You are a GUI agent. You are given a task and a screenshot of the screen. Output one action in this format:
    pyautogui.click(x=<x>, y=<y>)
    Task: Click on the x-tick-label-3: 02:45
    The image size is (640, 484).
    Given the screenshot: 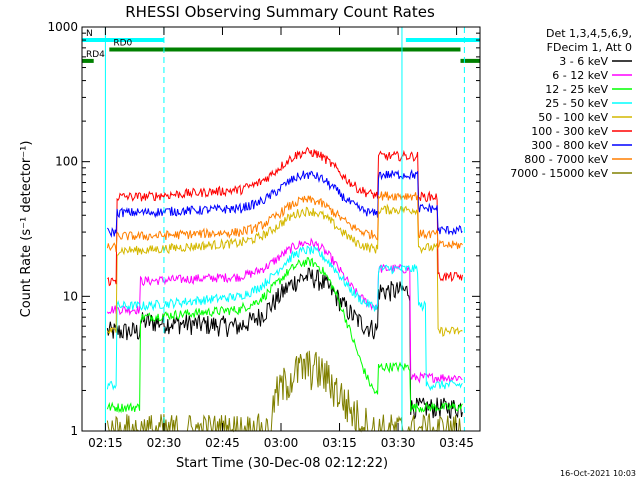 What is the action you would take?
    pyautogui.click(x=222, y=443)
    